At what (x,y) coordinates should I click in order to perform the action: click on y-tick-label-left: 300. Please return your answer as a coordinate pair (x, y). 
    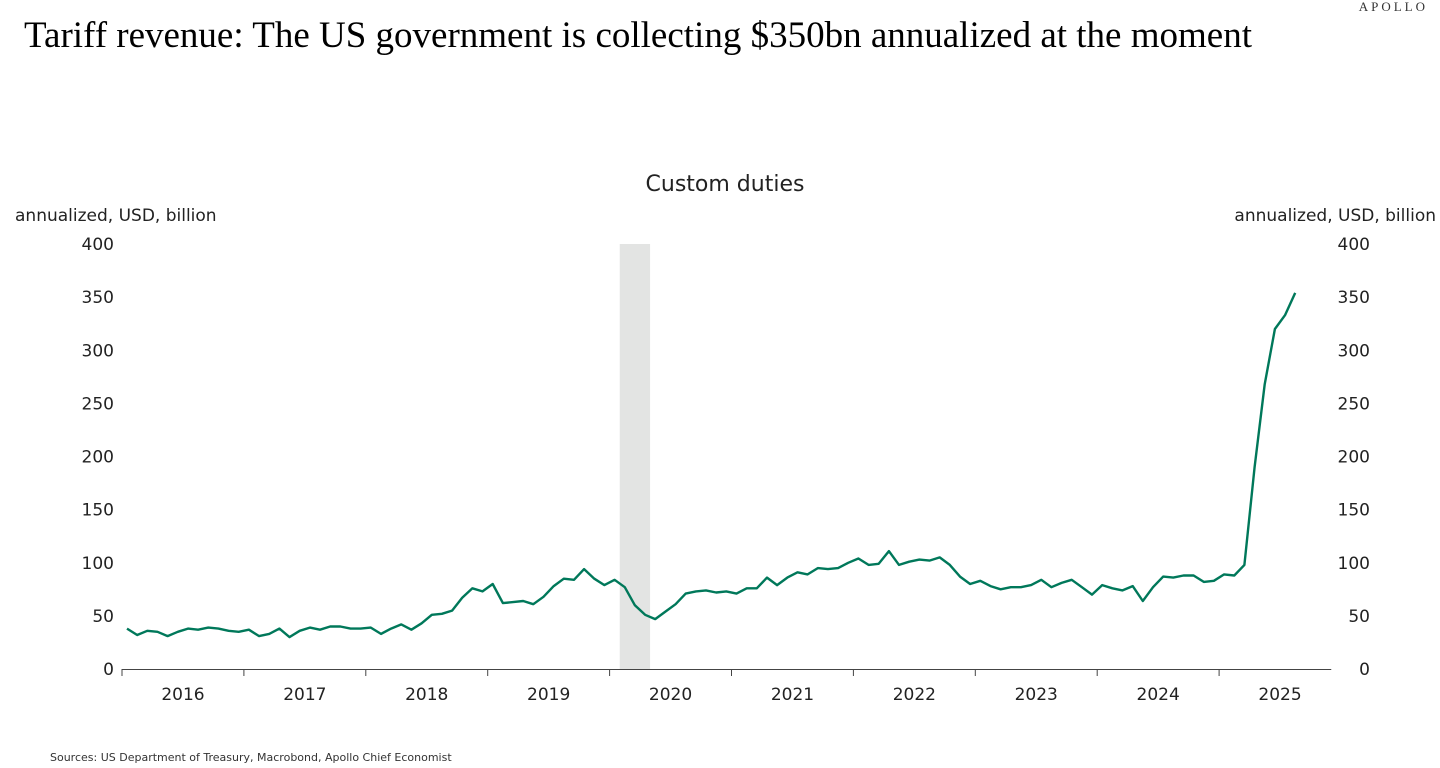
    Looking at the image, I should click on (98, 351).